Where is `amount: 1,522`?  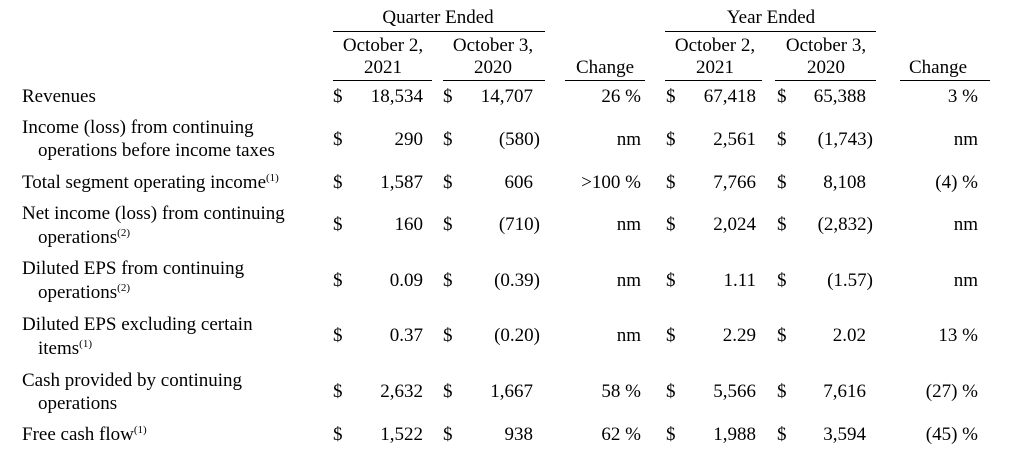 amount: 1,522 is located at coordinates (401, 434).